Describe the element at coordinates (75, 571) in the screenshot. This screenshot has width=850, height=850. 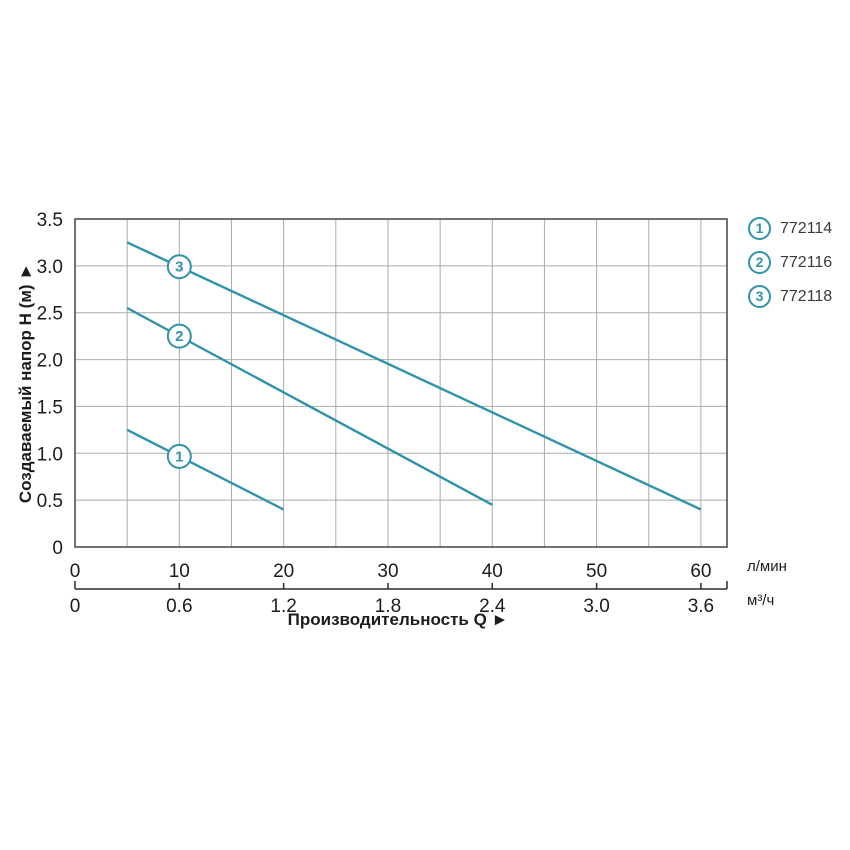
I see `x-tick-label-lmin: 0` at that location.